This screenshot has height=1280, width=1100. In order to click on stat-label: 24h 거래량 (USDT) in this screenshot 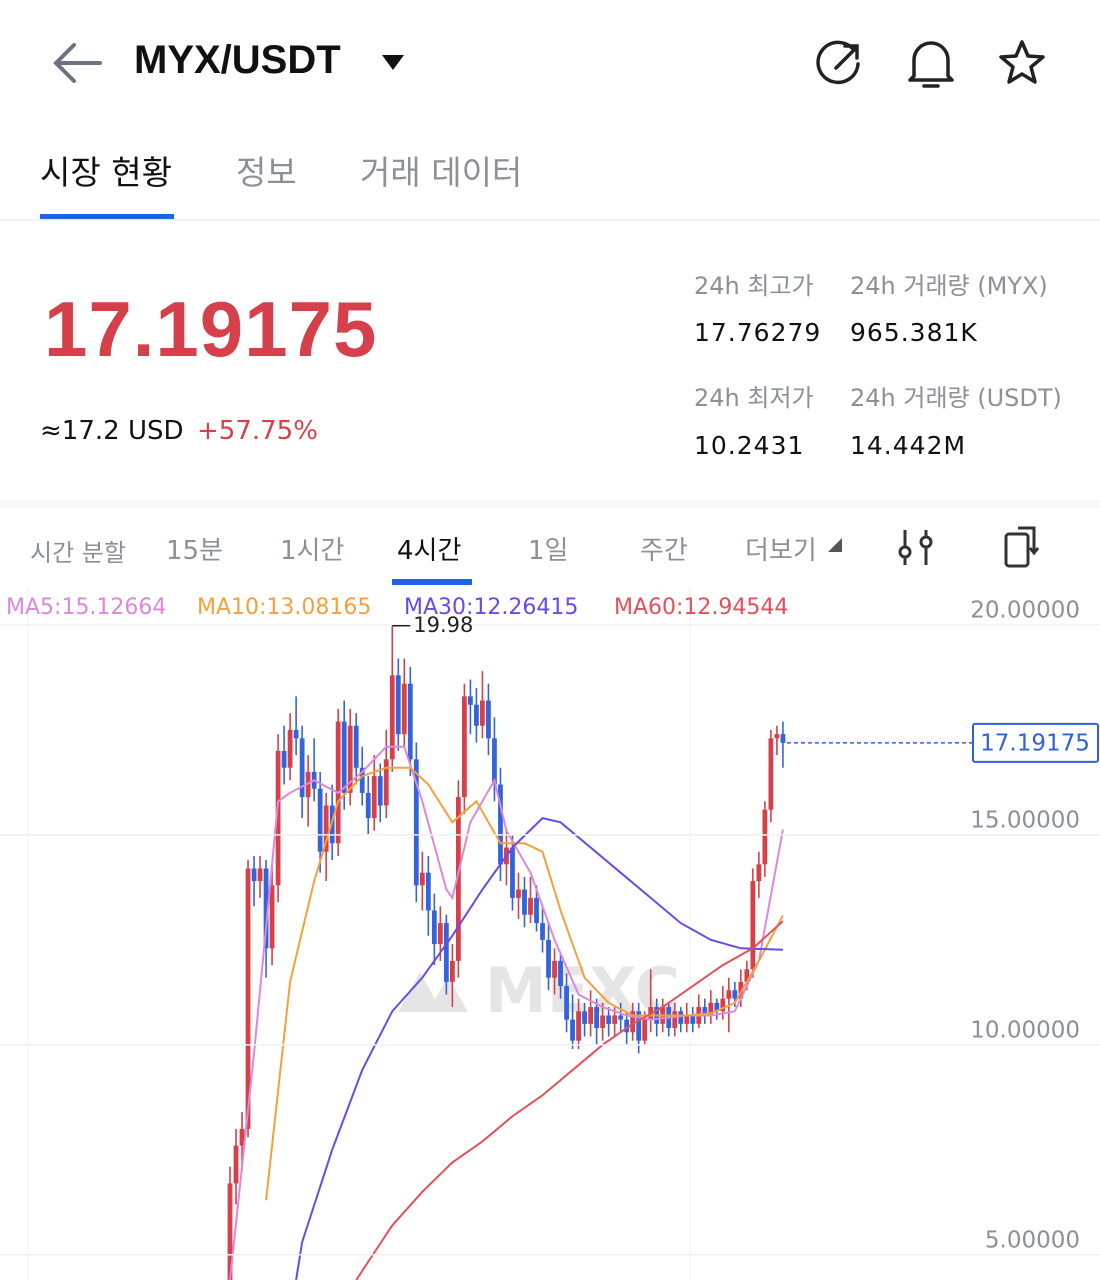, I will do `click(956, 398)`.